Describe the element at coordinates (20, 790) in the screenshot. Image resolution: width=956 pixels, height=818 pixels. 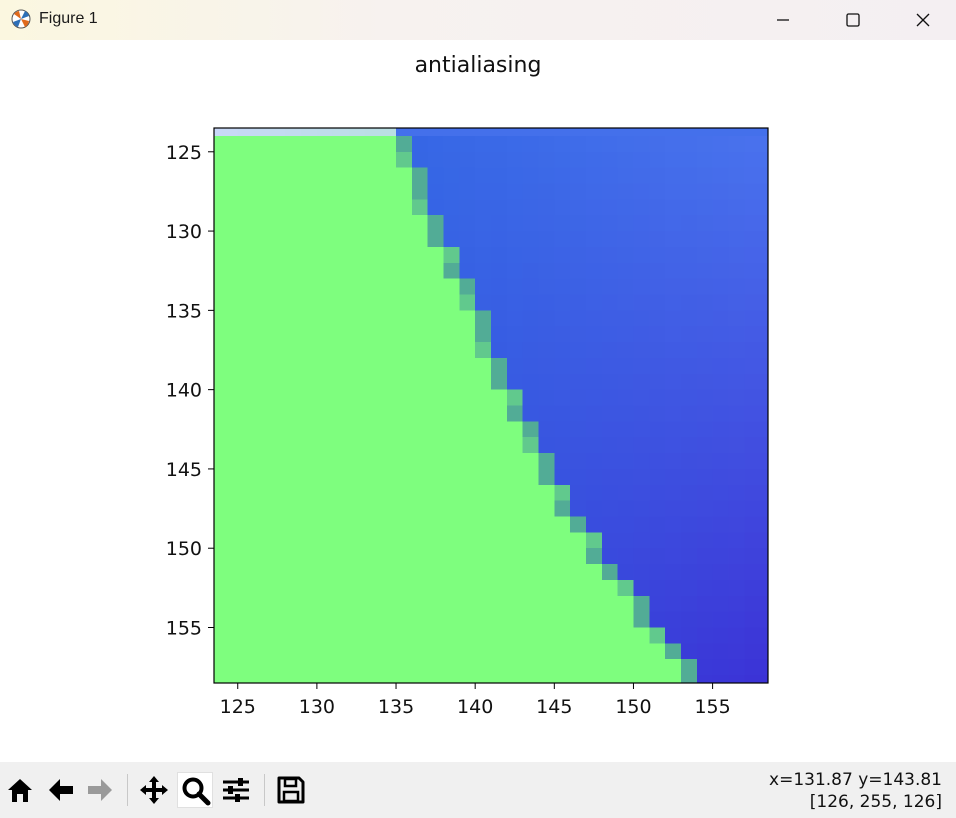
I see `home-button` at that location.